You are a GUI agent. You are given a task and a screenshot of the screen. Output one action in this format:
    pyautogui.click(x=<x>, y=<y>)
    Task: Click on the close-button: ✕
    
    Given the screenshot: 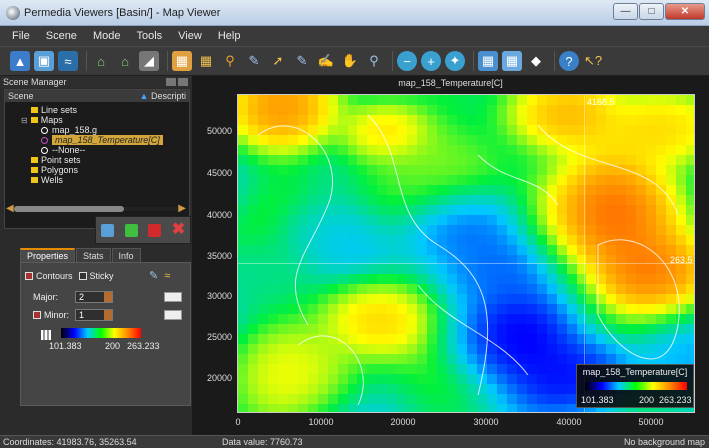 What is the action you would take?
    pyautogui.click(x=685, y=11)
    